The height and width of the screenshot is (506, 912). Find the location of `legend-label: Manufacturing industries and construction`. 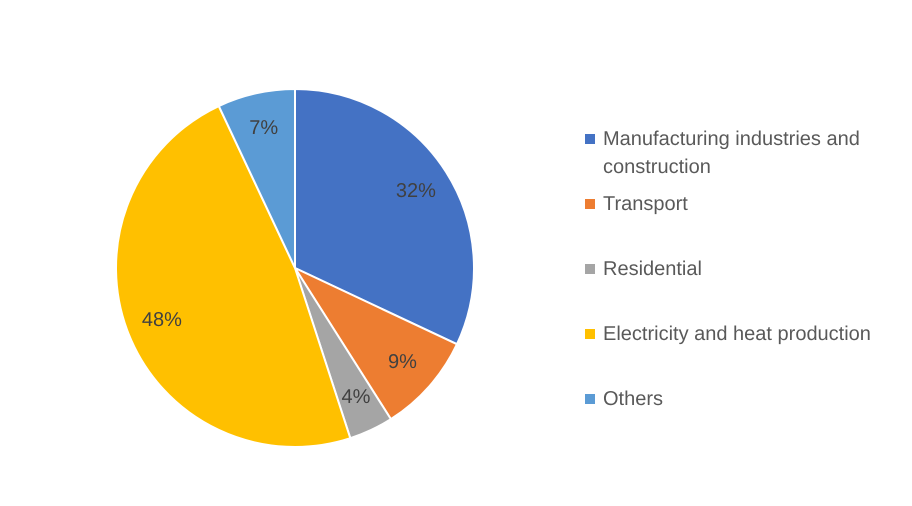

legend-label: Manufacturing industries and construction is located at coordinates (732, 153).